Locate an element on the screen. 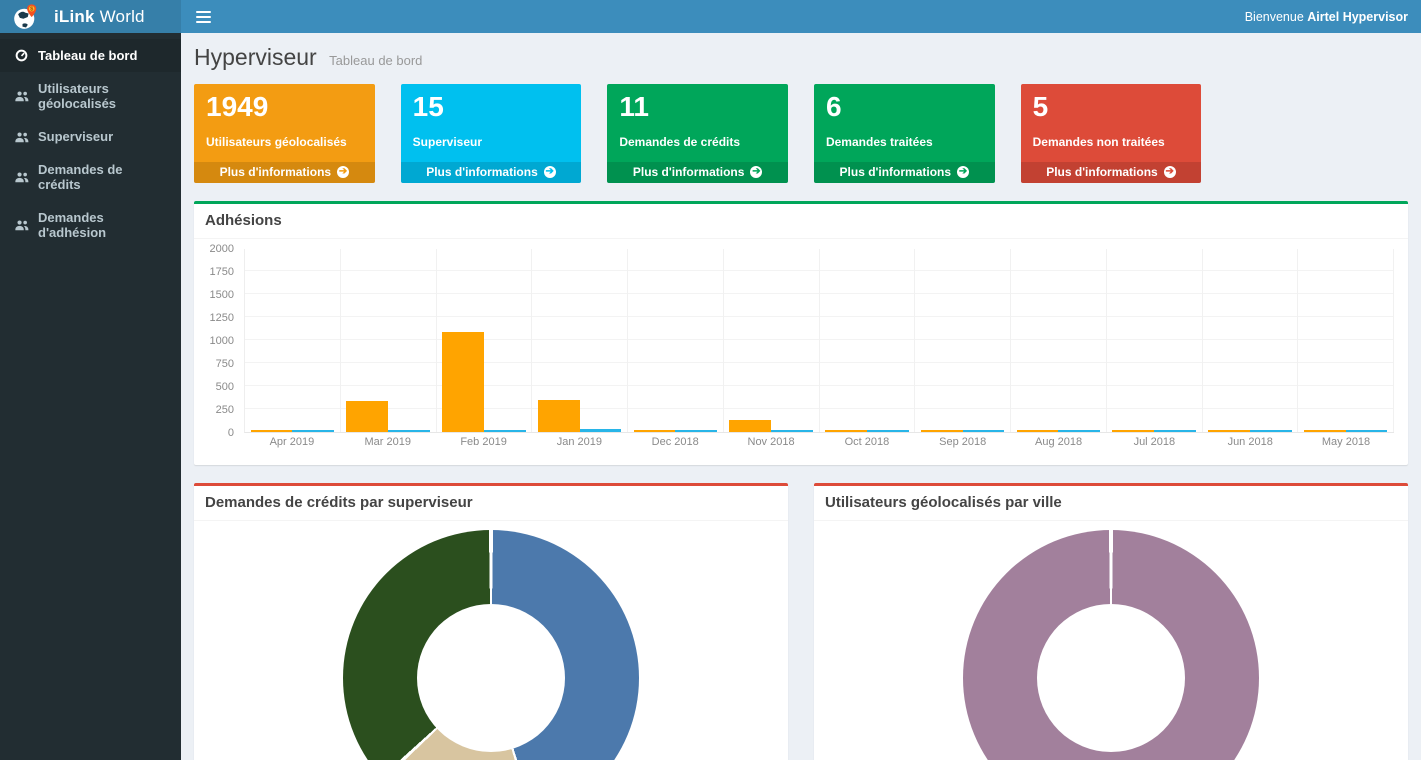 Image resolution: width=1421 pixels, height=760 pixels. sidebar-item-utilisateurs-geolocalises: Utilisateurs géolocalisés is located at coordinates (90, 96).